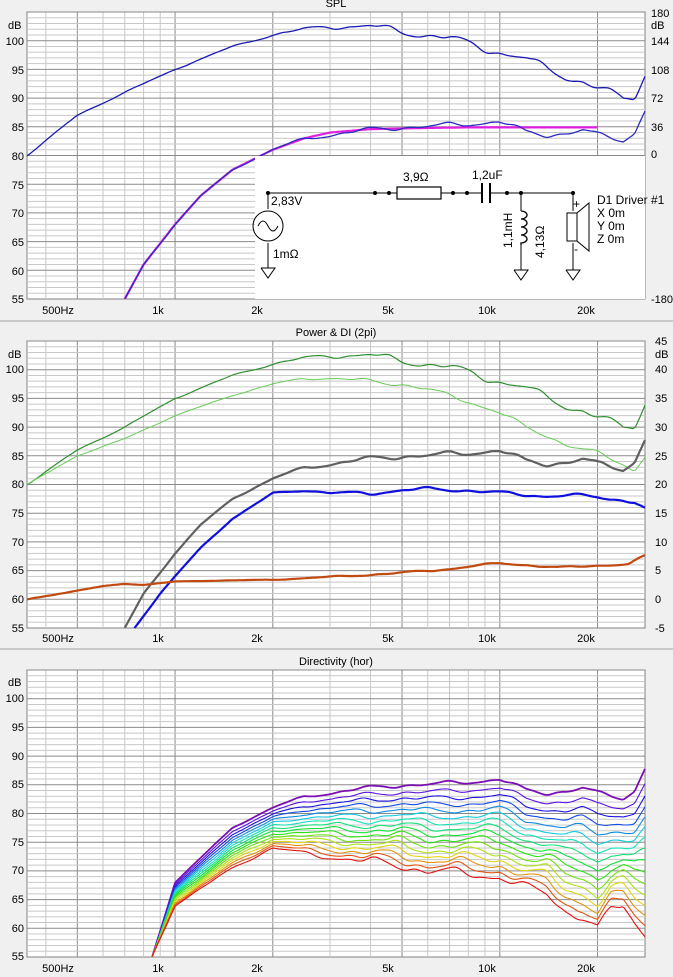  What do you see at coordinates (661, 457) in the screenshot?
I see `power-right-tick: 25` at bounding box center [661, 457].